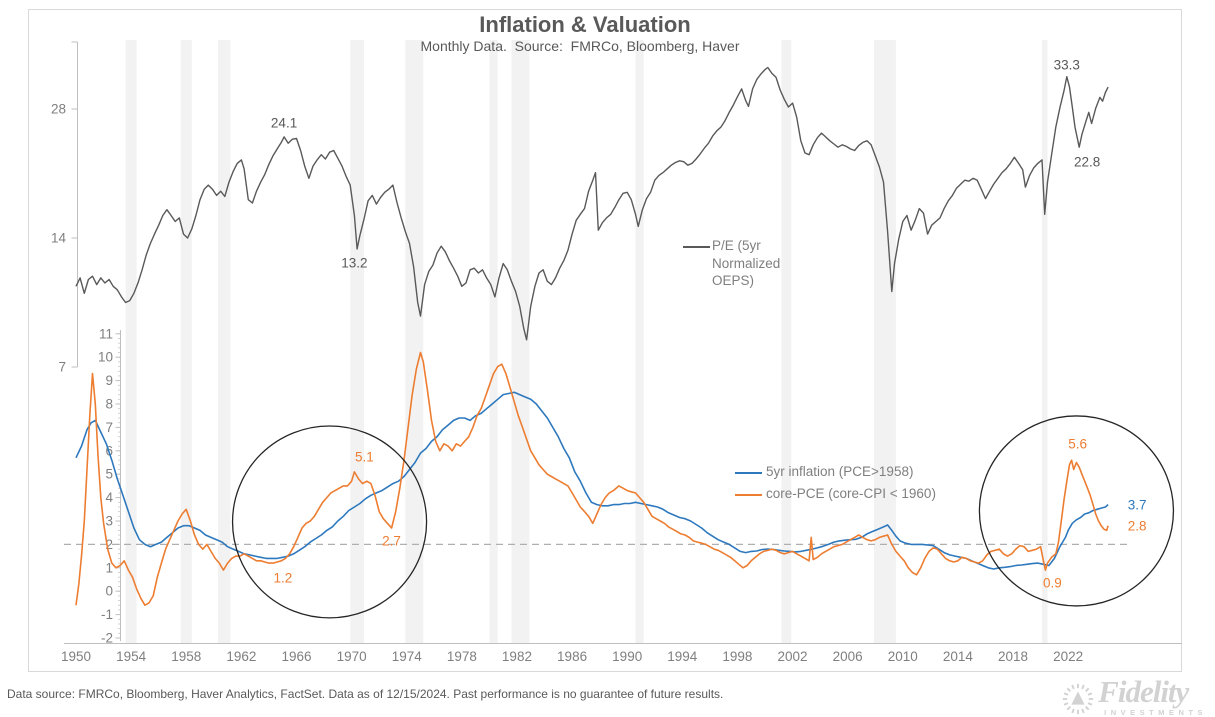 Image resolution: width=1215 pixels, height=717 pixels. Describe the element at coordinates (682, 656) in the screenshot. I see `x-axis-tick-label: 1994` at that location.